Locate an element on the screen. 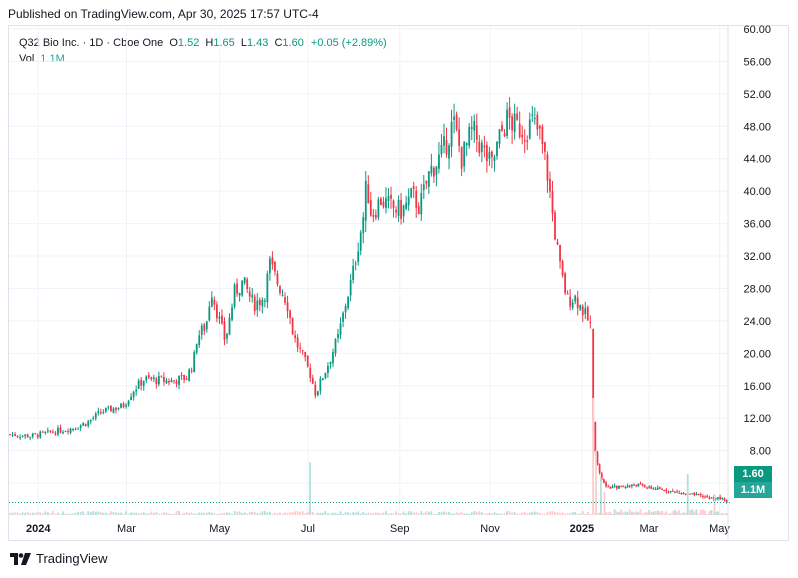 The width and height of the screenshot is (798, 578). y-tick-label: 36.00 is located at coordinates (757, 225).